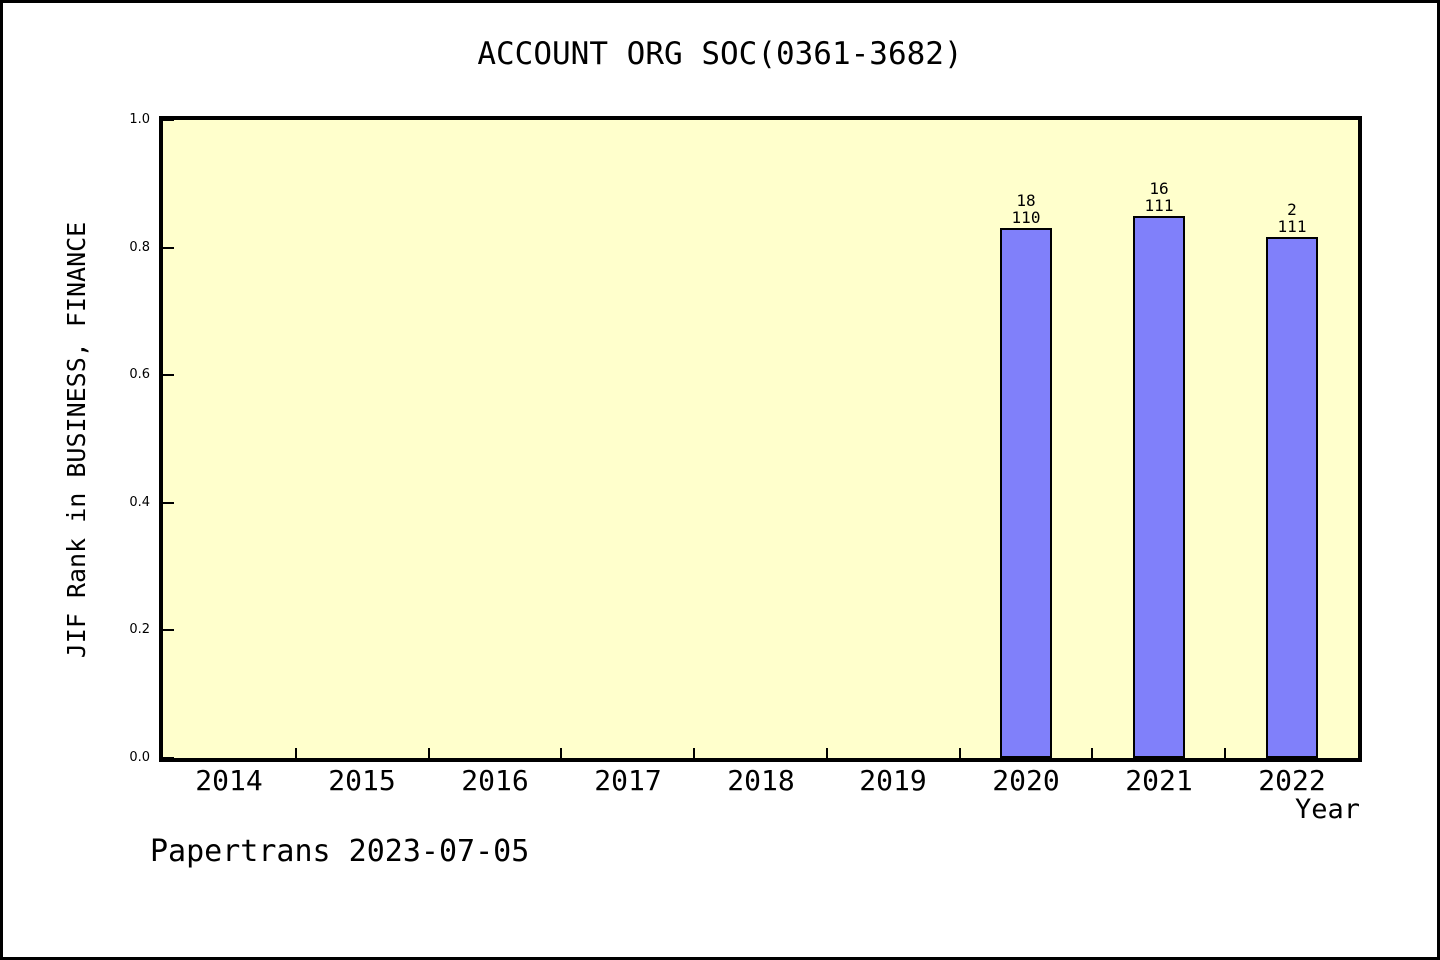 The height and width of the screenshot is (960, 1440). What do you see at coordinates (76, 440) in the screenshot?
I see `y-axis-label: JIF Rank in BUSINESS, FINANCE` at bounding box center [76, 440].